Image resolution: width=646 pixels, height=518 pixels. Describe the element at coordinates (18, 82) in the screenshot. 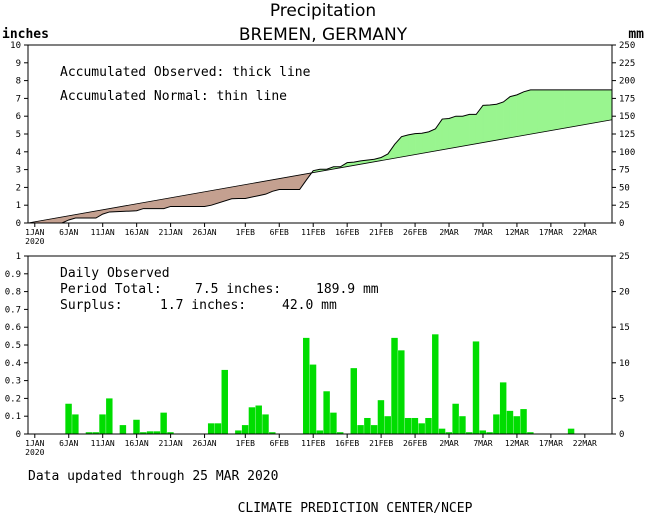

I see `accumulated-left-tick-label: 8` at that location.